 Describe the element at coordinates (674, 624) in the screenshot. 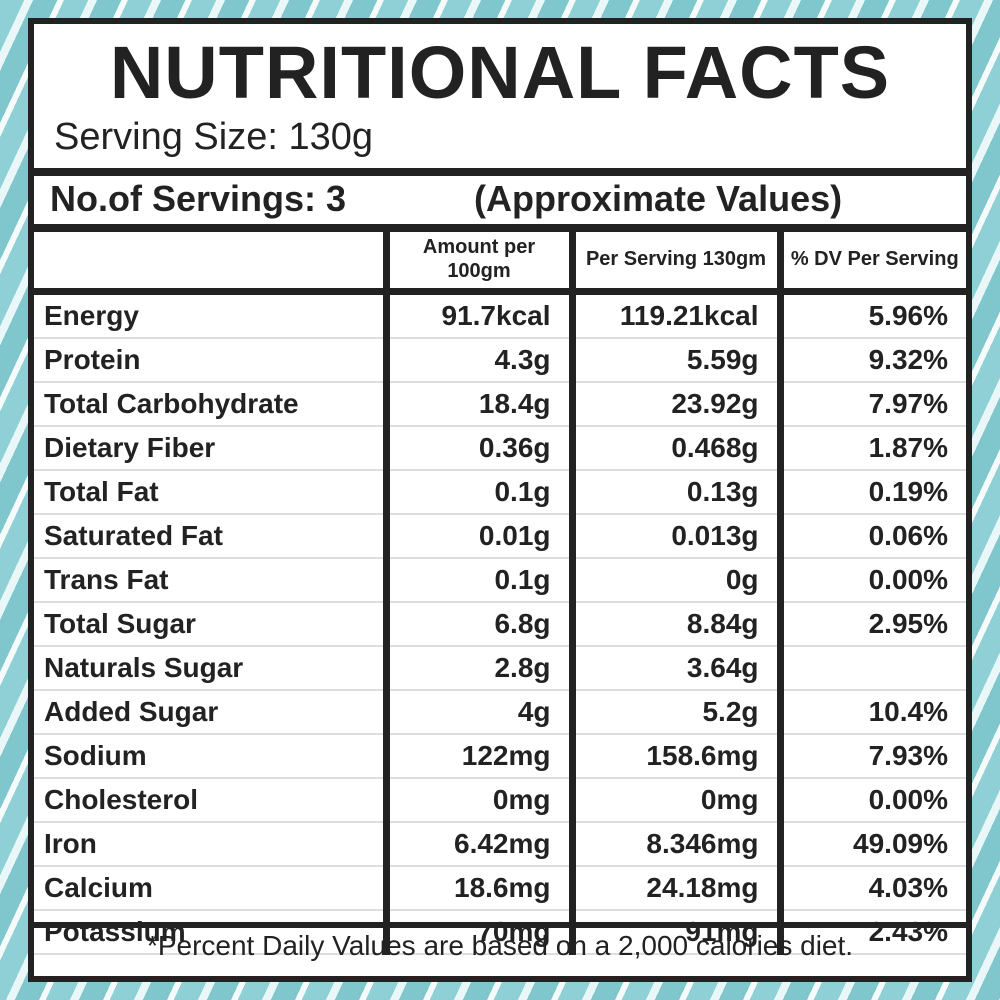

I see `nutrient-value: 8.84g` at that location.